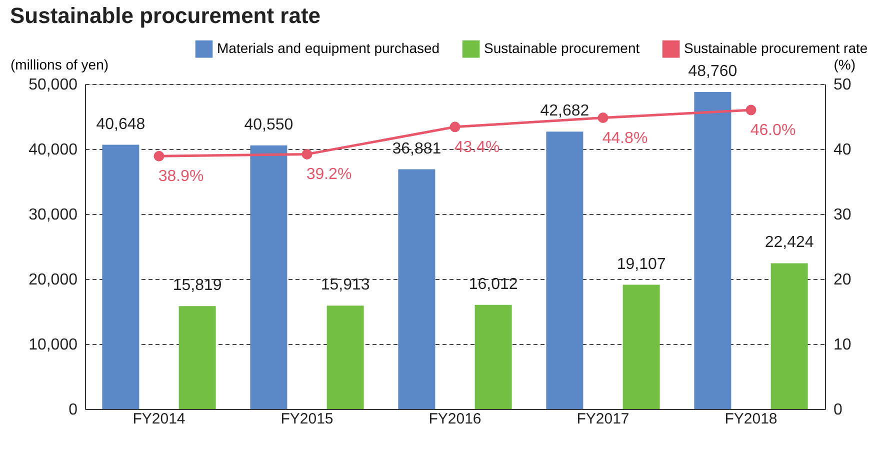 The image size is (894, 459). Describe the element at coordinates (603, 419) in the screenshot. I see `x-tick-label: FY2017` at that location.